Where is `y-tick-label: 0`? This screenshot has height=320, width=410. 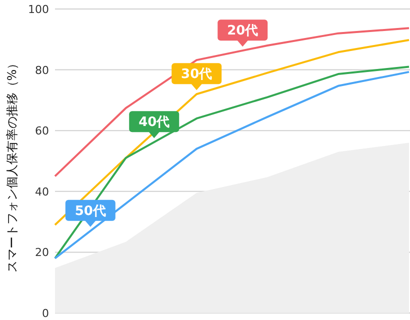
y-tick-label: 0 is located at coordinates (45, 313).